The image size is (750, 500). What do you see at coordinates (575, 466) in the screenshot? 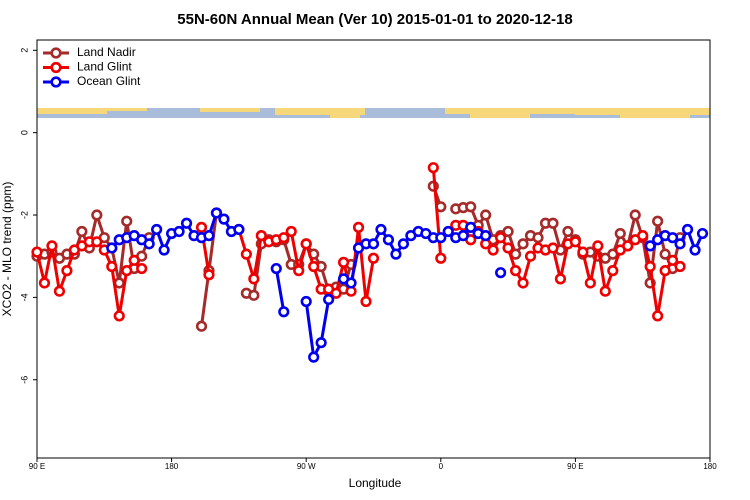
I see `x-tick-label: 90 E` at bounding box center [575, 466].